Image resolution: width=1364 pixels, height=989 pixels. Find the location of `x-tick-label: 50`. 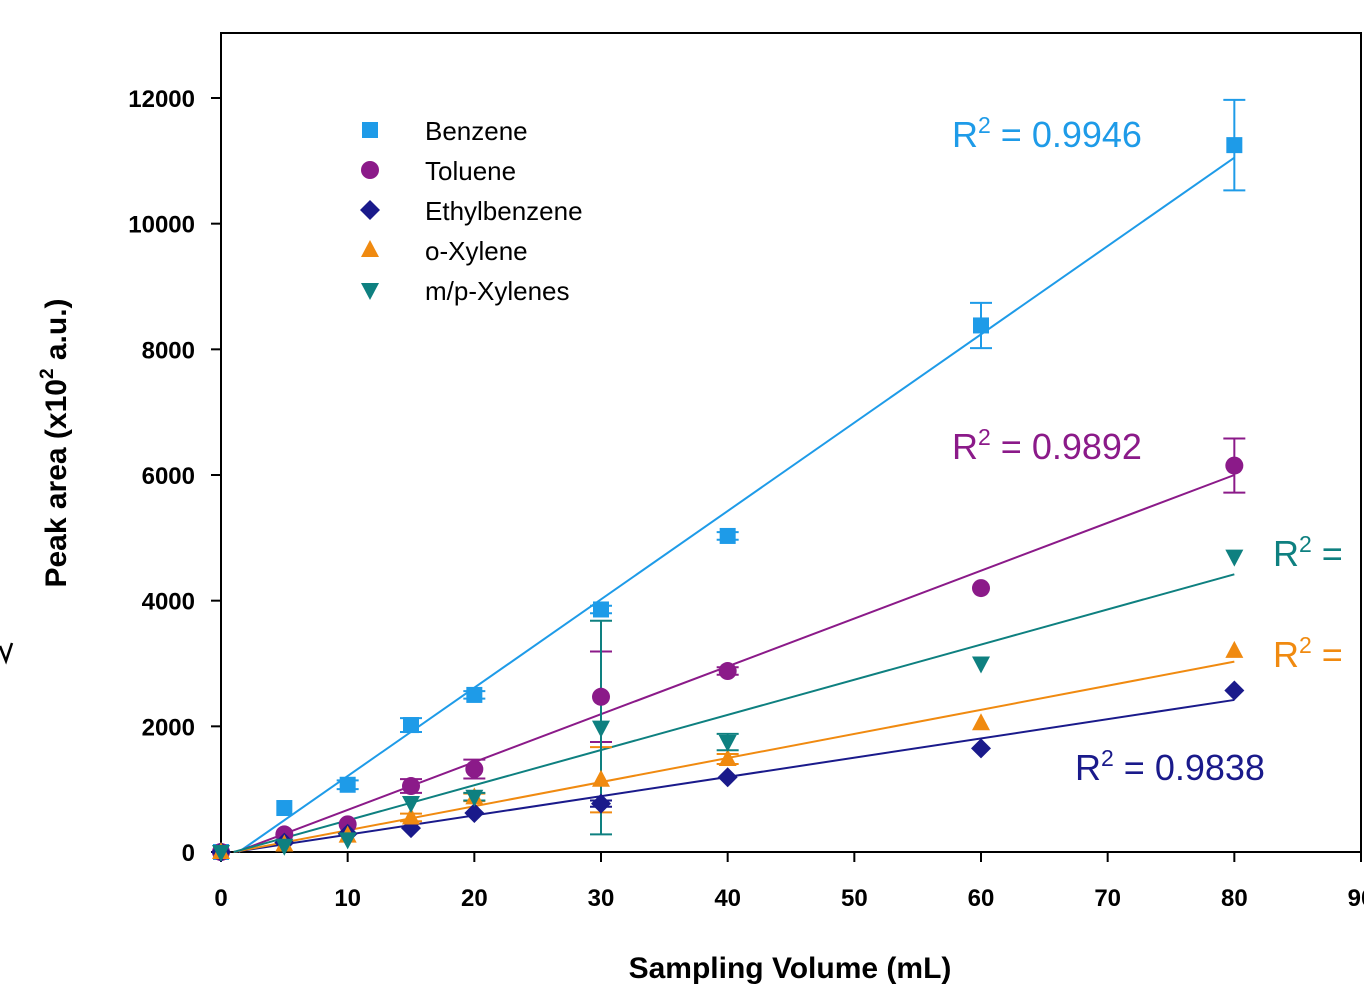

x-tick-label: 50 is located at coordinates (854, 898).